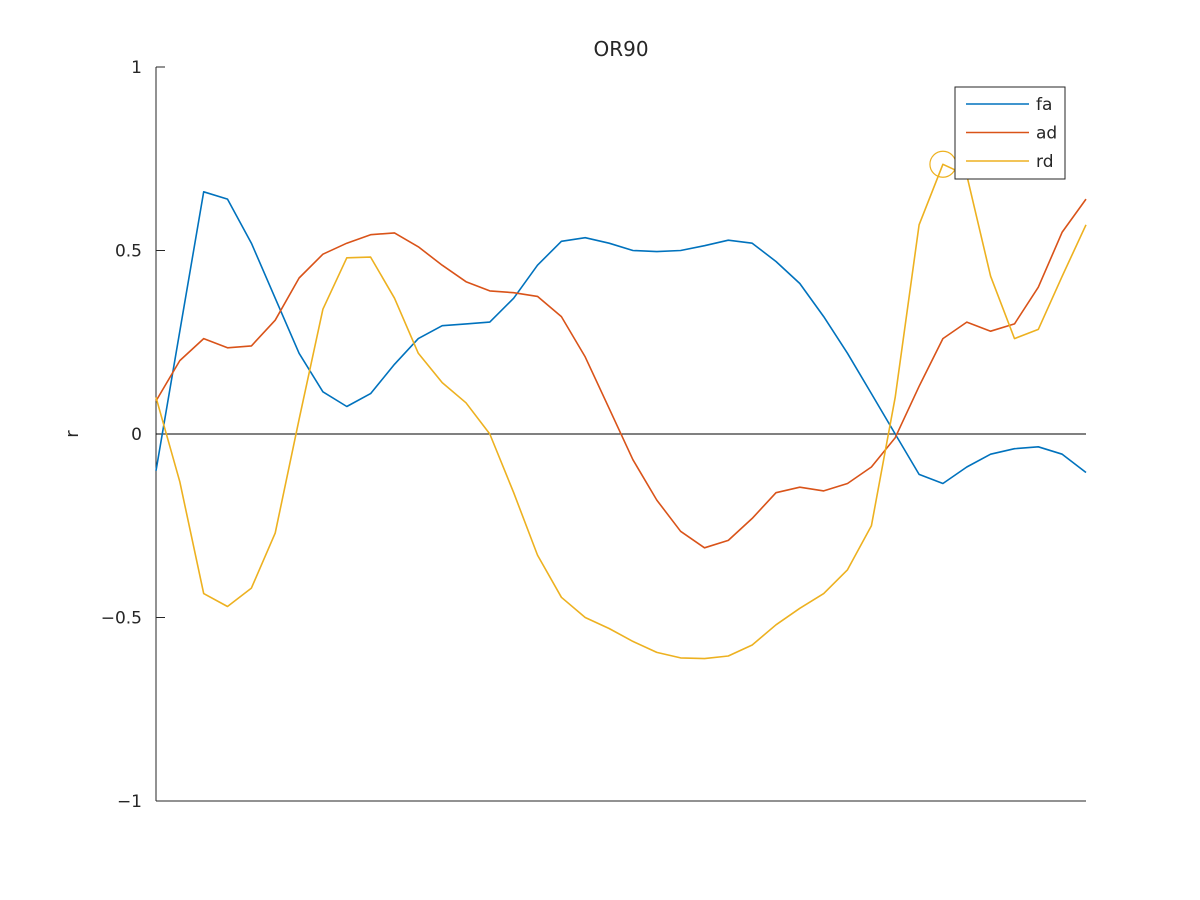  I want to click on legend-label-ad: ad, so click(1046, 134).